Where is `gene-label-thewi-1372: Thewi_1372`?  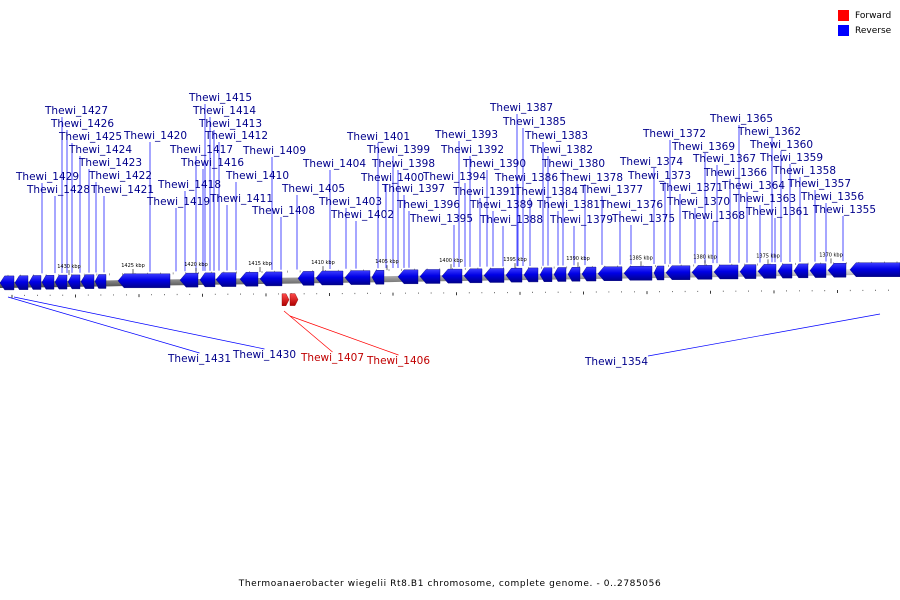 gene-label-thewi-1372: Thewi_1372 is located at coordinates (674, 134).